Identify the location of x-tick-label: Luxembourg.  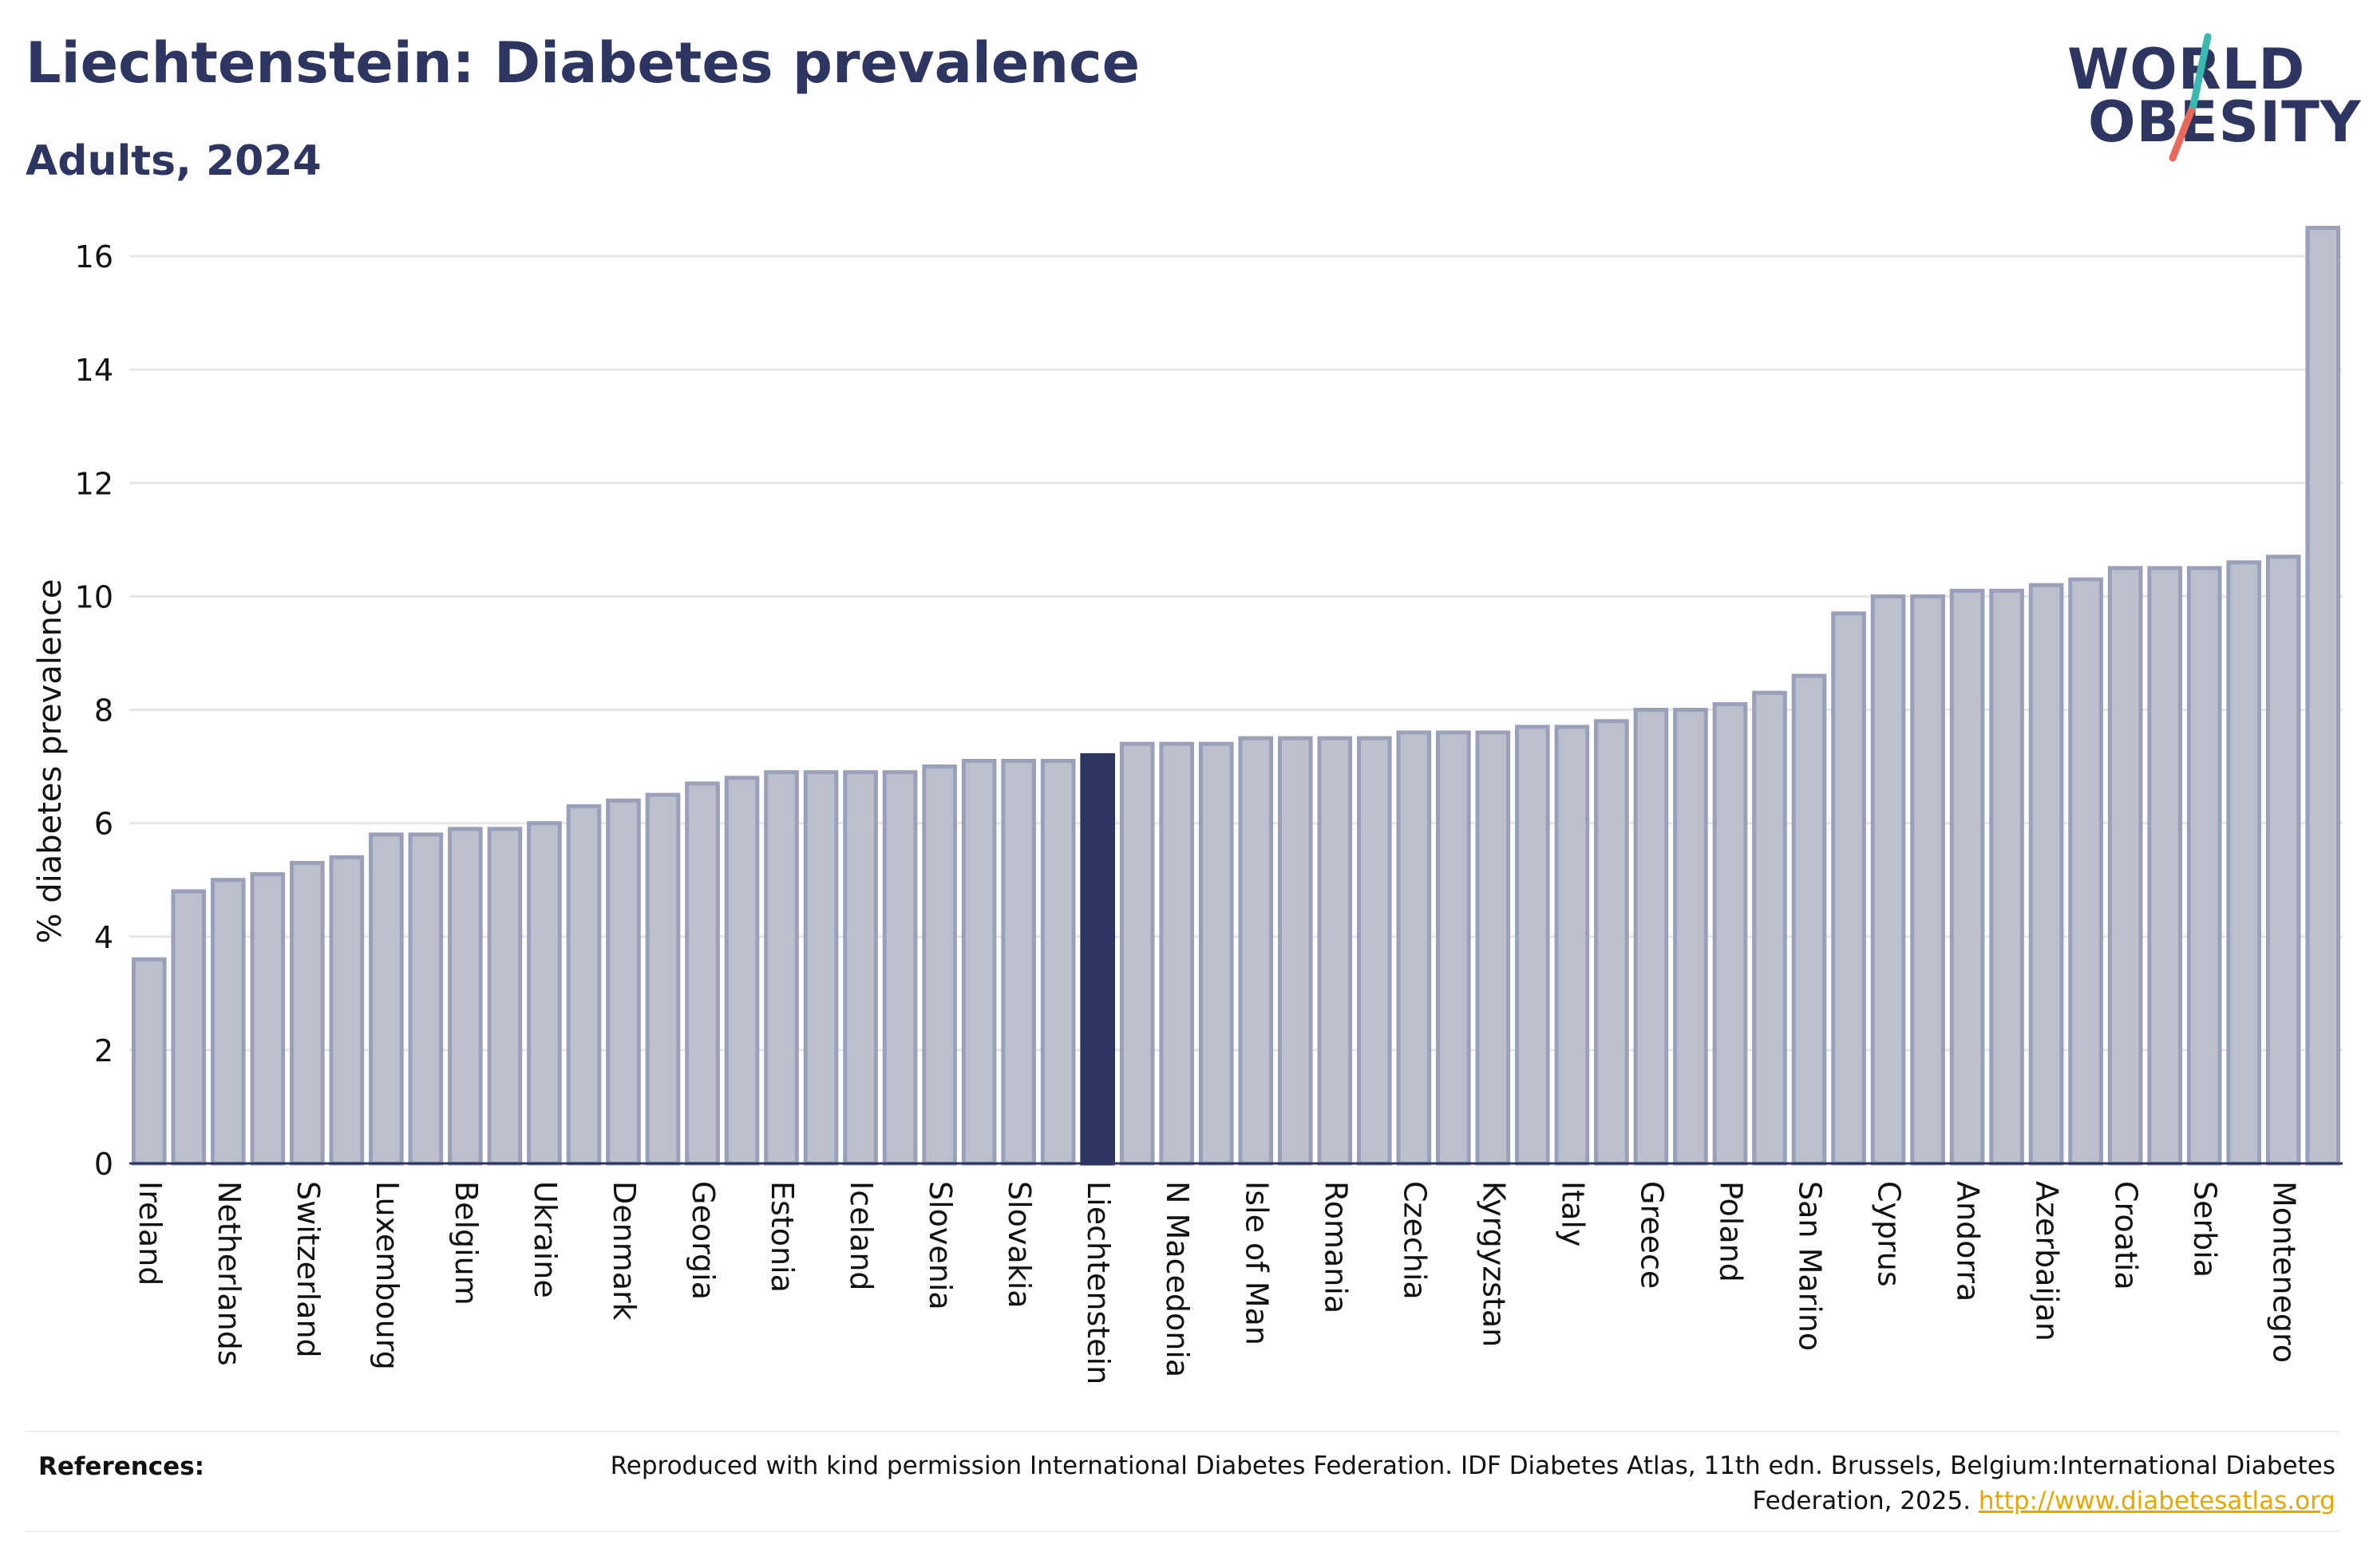
(387, 1275).